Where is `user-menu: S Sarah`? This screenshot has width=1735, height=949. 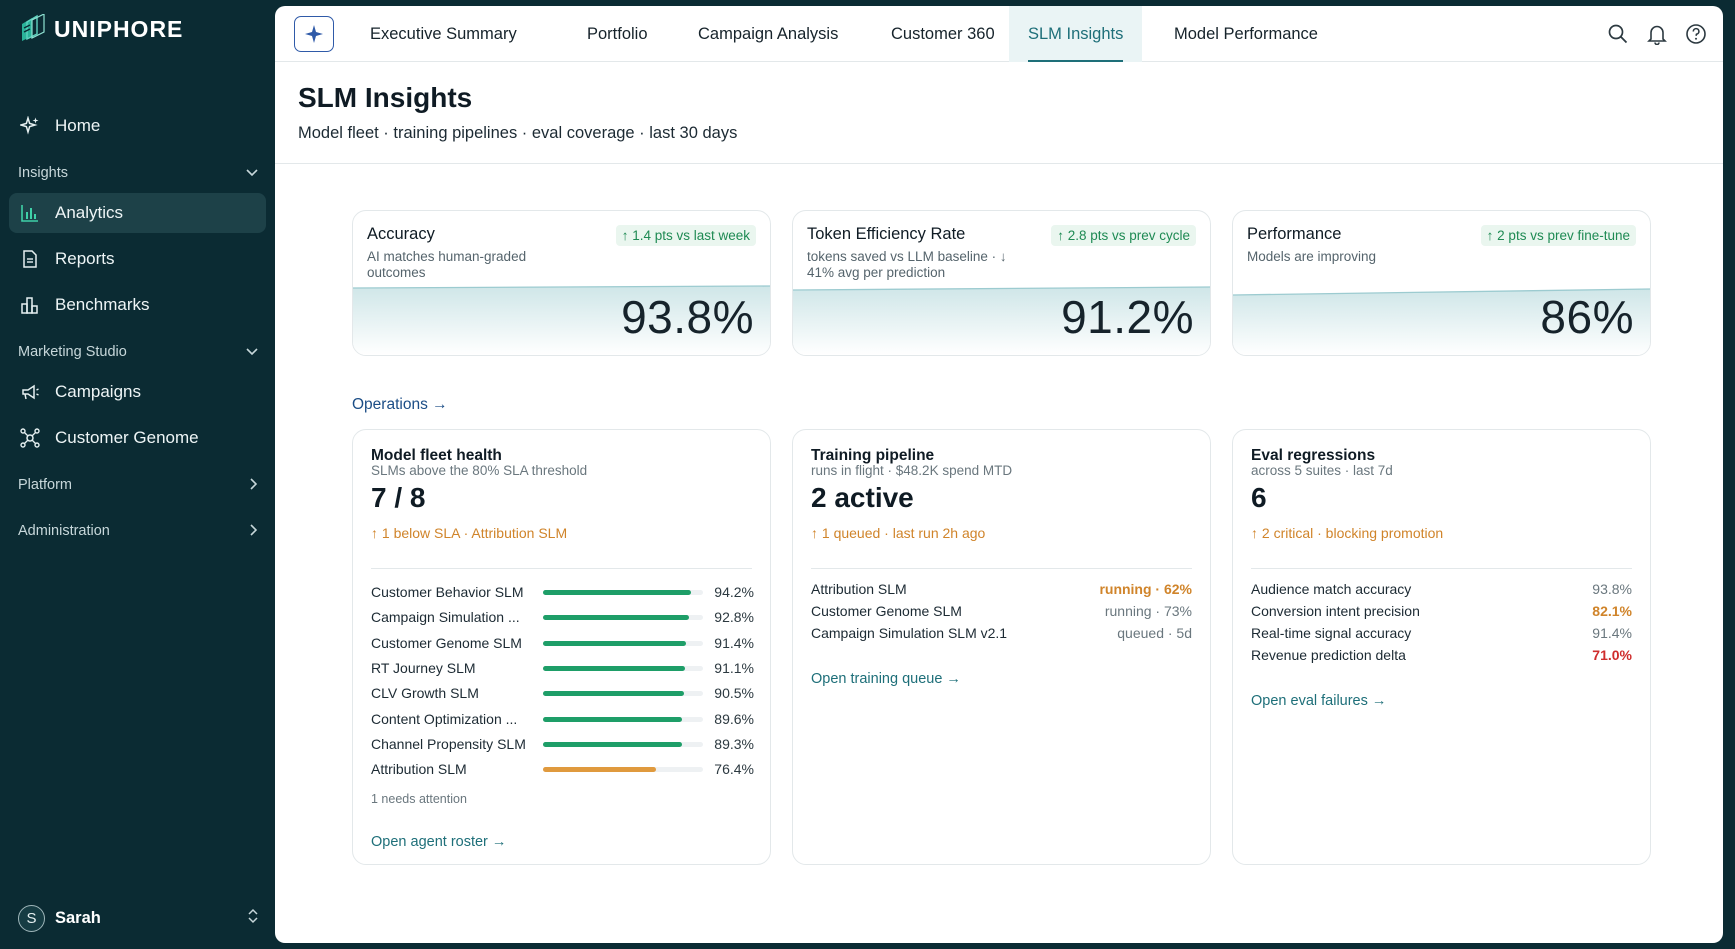
user-menu: S Sarah is located at coordinates (138, 918).